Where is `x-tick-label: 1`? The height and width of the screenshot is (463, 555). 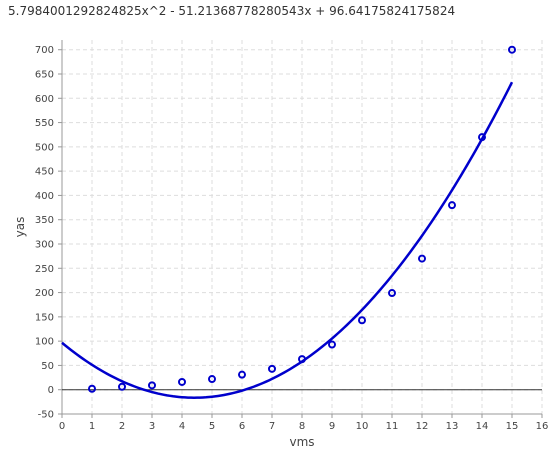
x-tick-label: 1 is located at coordinates (92, 426).